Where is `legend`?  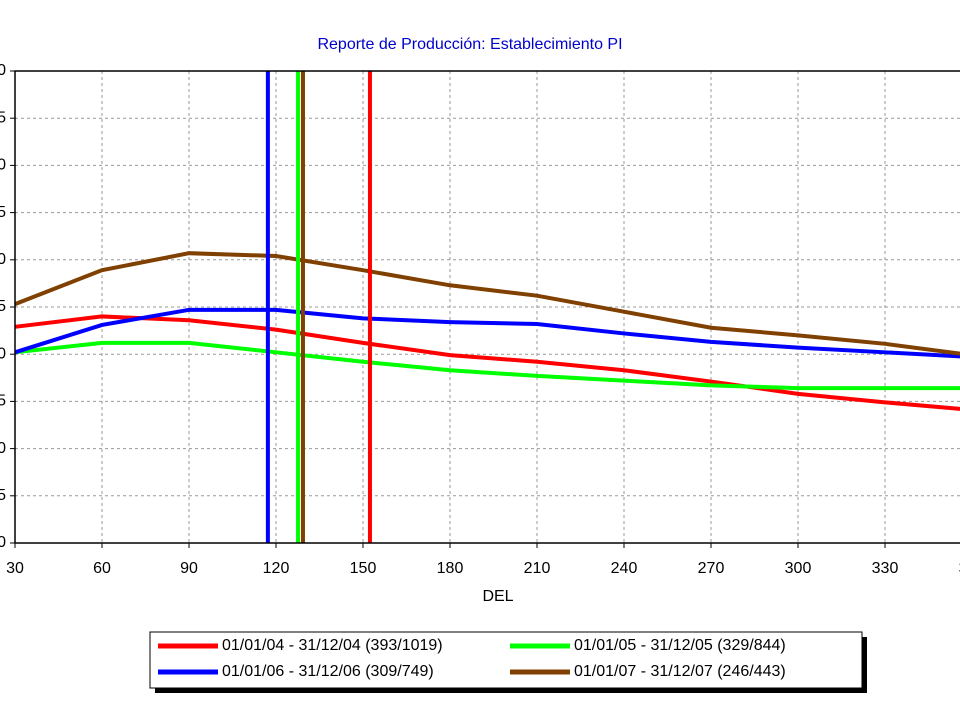
legend is located at coordinates (506, 660).